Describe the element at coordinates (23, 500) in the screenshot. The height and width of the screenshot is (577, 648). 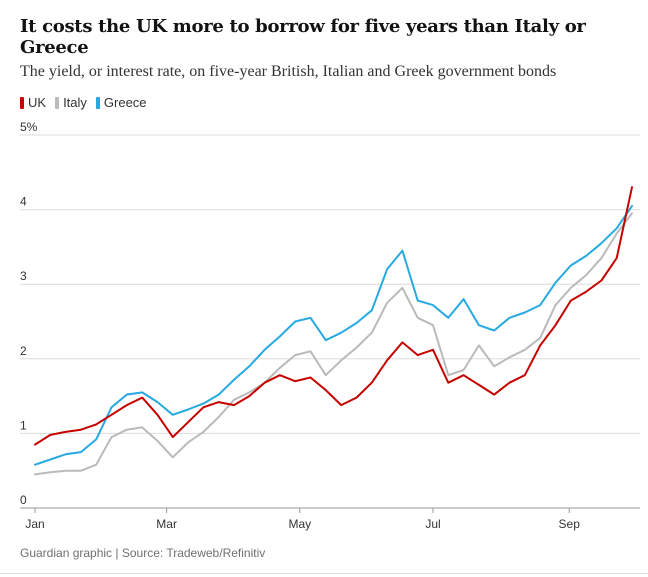
I see `y-tick-label-0: 0` at that location.